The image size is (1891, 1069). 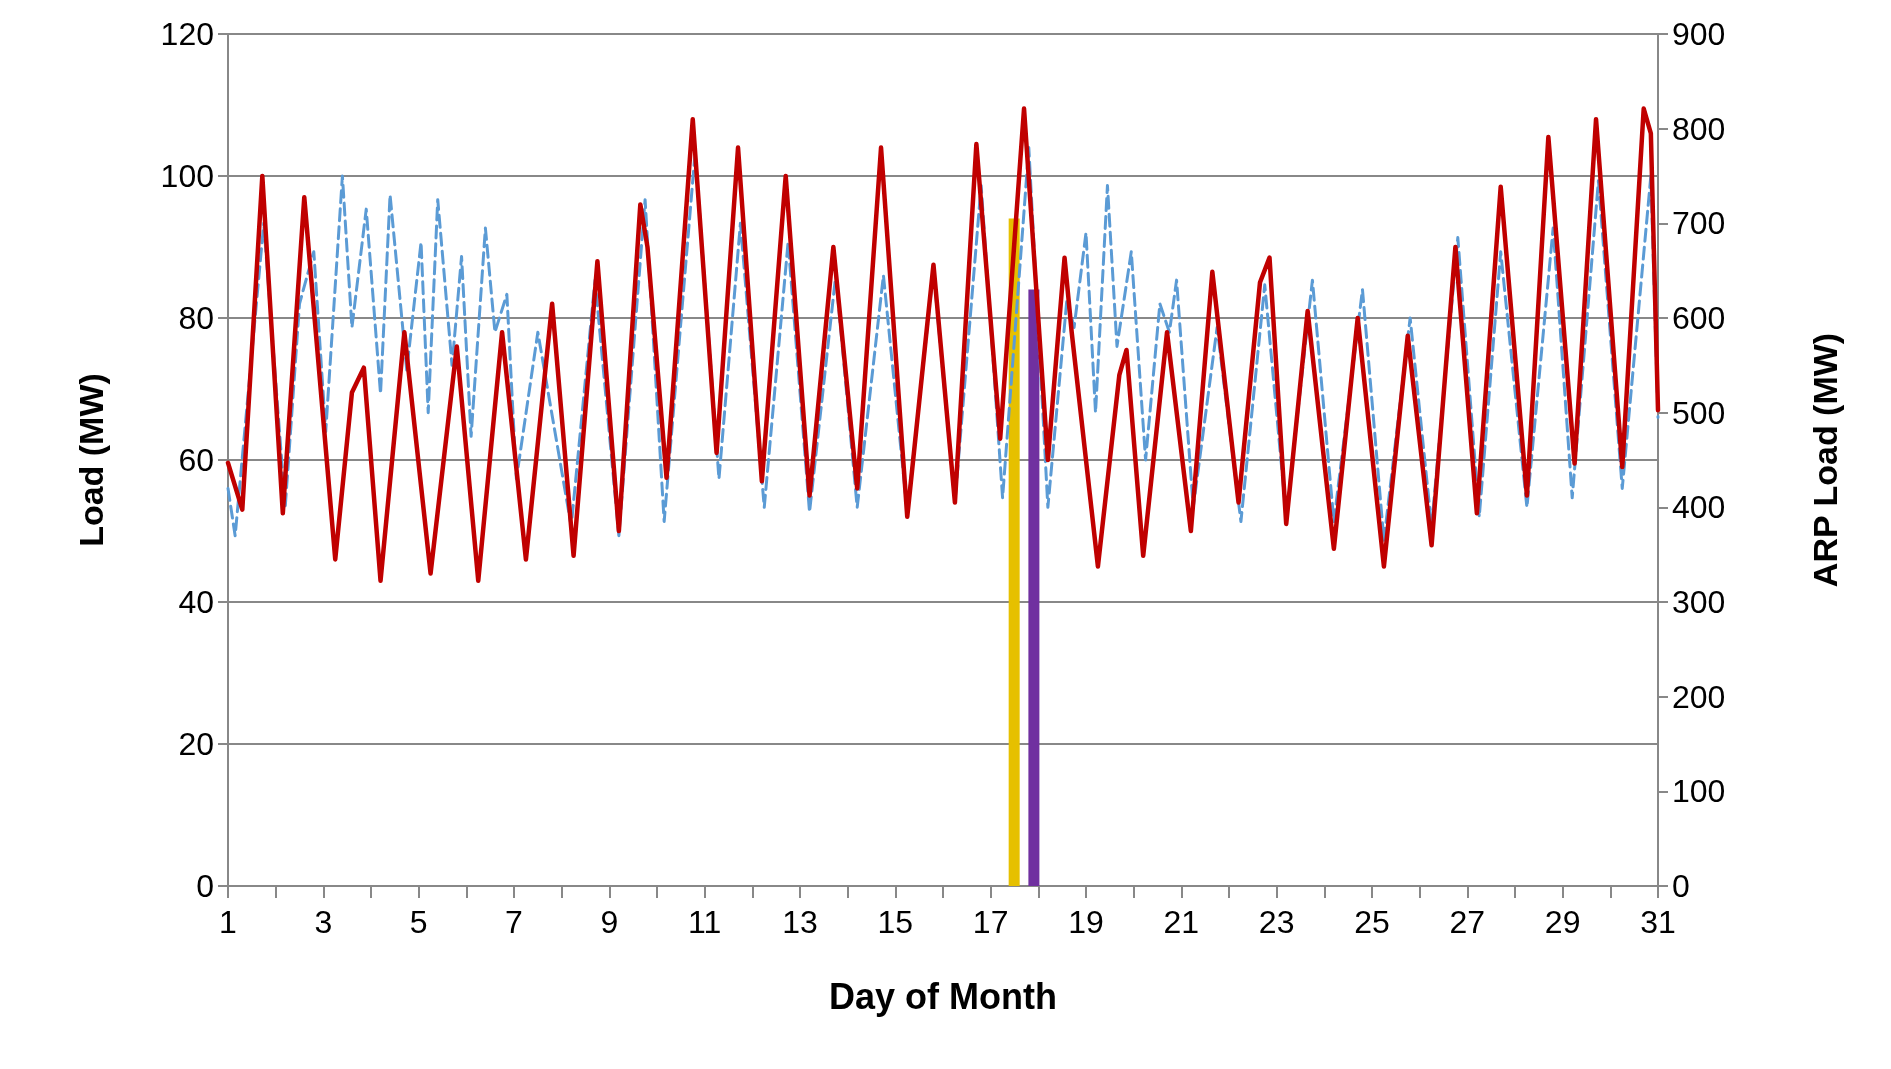 What do you see at coordinates (1699, 507) in the screenshot?
I see `y2-tick-label: 400` at bounding box center [1699, 507].